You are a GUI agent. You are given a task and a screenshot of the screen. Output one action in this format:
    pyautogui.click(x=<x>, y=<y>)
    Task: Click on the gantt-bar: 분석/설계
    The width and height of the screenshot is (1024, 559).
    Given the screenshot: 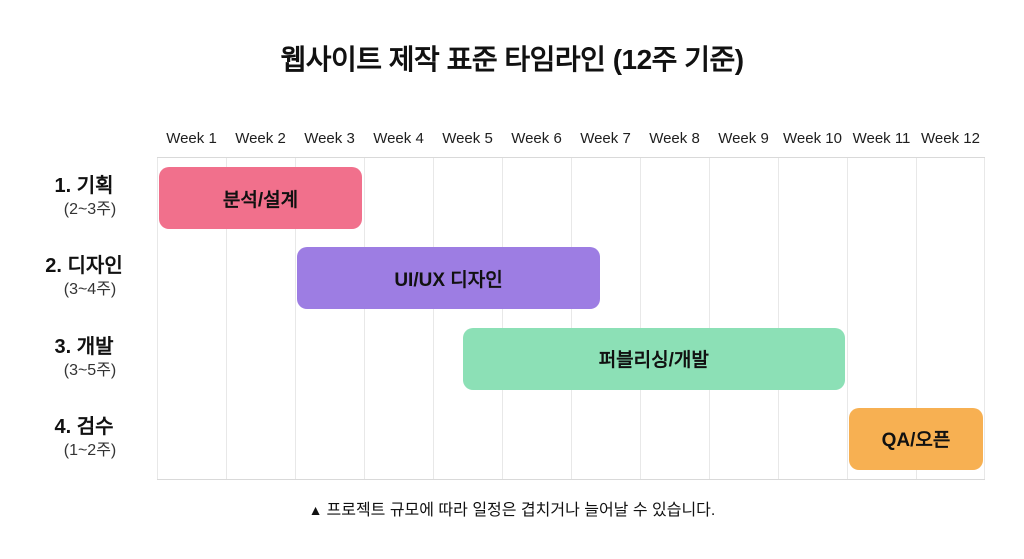 What is the action you would take?
    pyautogui.click(x=260, y=198)
    